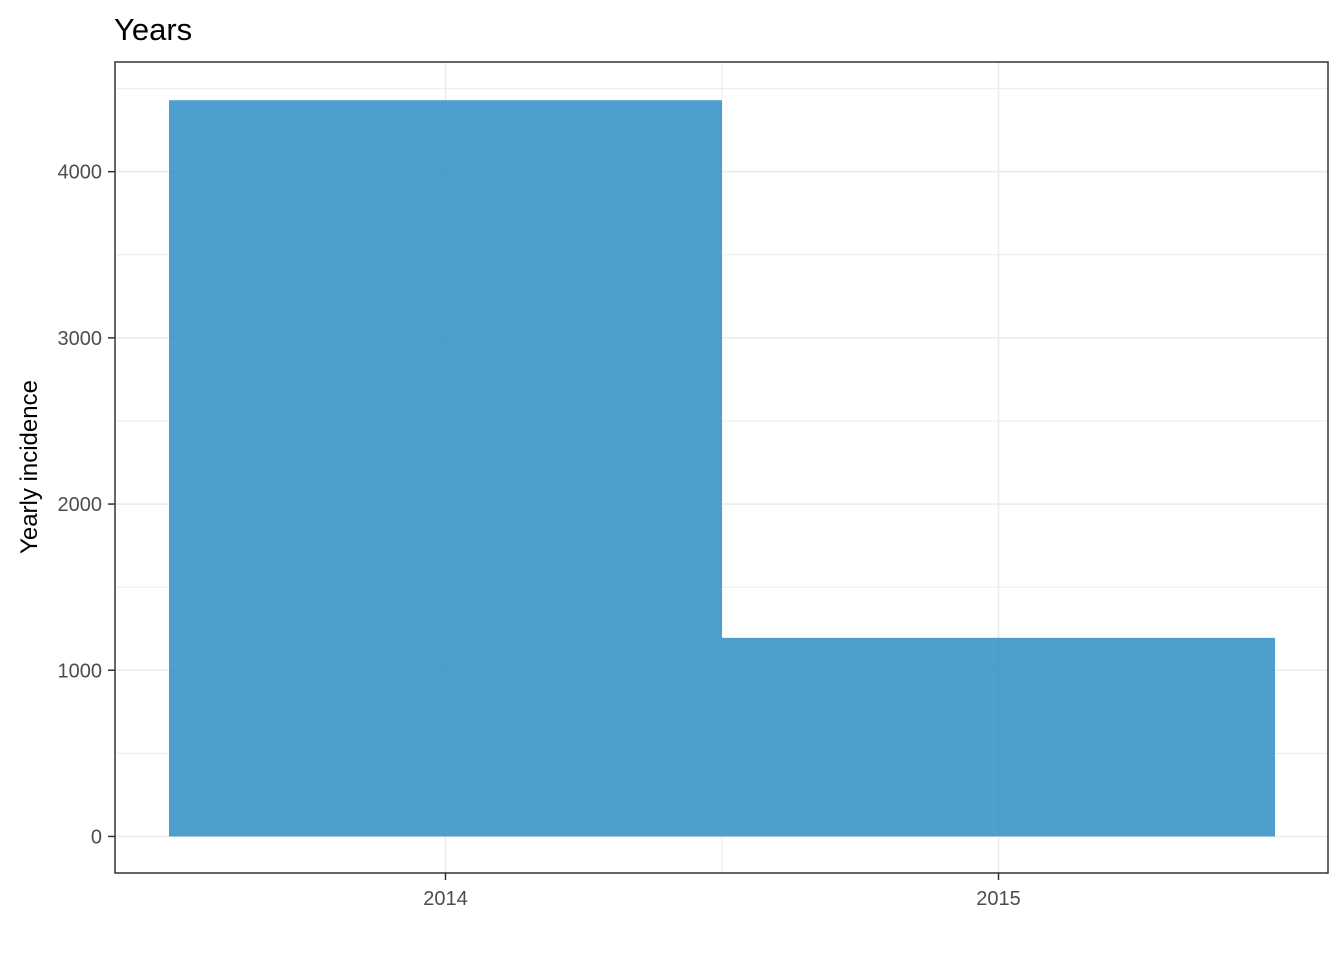 Image resolution: width=1344 pixels, height=960 pixels. Describe the element at coordinates (998, 737) in the screenshot. I see `bar-2015` at that location.